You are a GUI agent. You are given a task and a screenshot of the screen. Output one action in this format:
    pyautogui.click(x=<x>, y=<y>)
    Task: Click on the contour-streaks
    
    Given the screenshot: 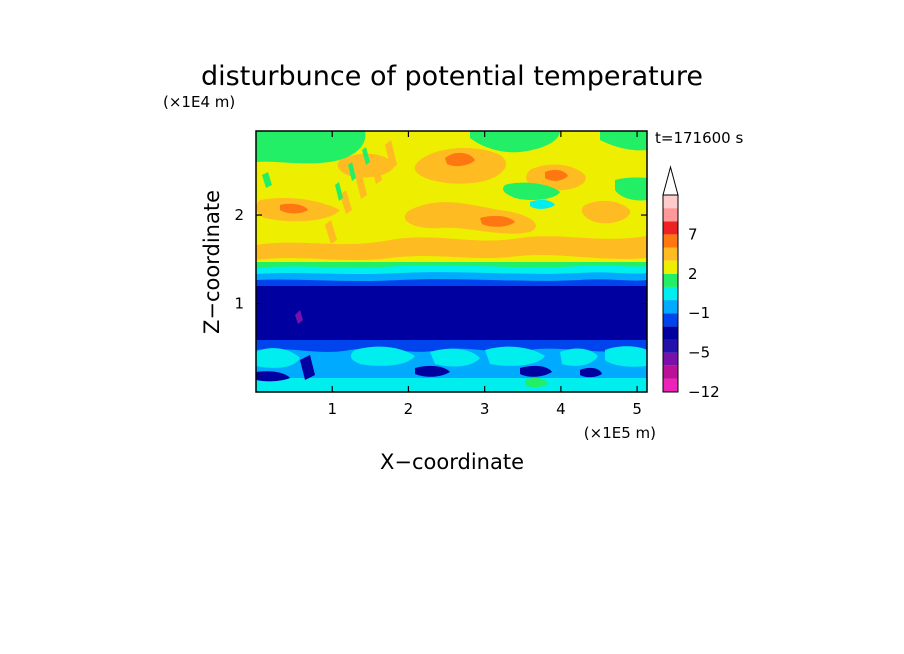 What is the action you would take?
    pyautogui.click(x=361, y=192)
    